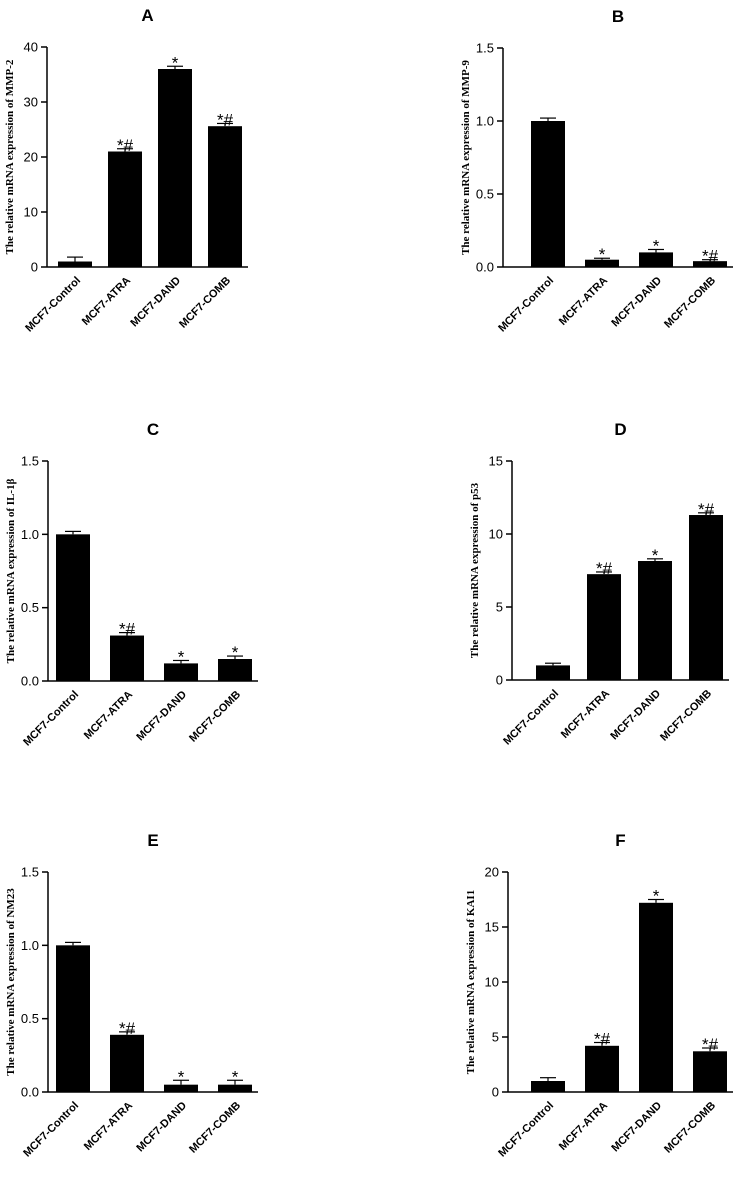  What do you see at coordinates (475, 570) in the screenshot?
I see `y-axis-label: The relative mRNA expression of p53` at bounding box center [475, 570].